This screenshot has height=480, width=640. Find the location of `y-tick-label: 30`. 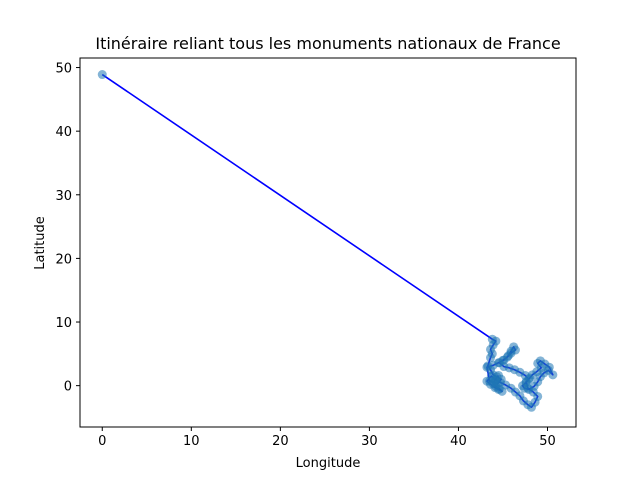

y-tick-label: 30 is located at coordinates (63, 196).